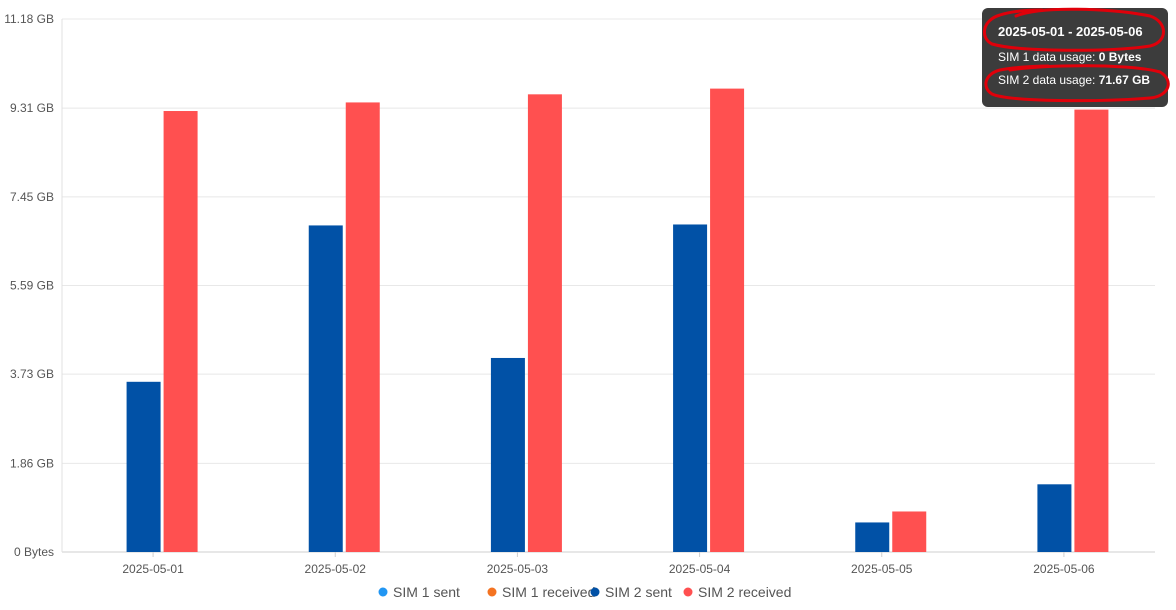 This screenshot has width=1176, height=610. What do you see at coordinates (29, 19) in the screenshot?
I see `y-tick-label: 11.18 GB` at bounding box center [29, 19].